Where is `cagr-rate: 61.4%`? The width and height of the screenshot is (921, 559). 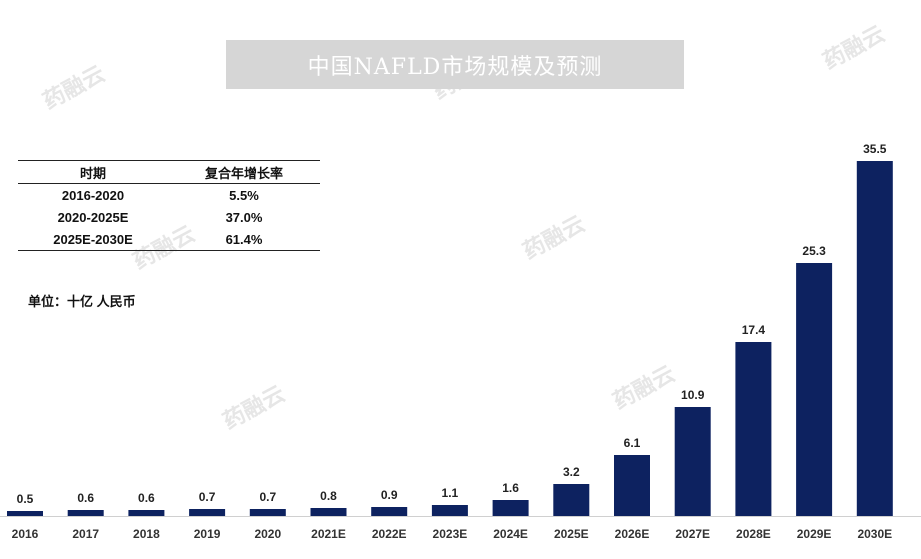 cagr-rate: 61.4% is located at coordinates (244, 239).